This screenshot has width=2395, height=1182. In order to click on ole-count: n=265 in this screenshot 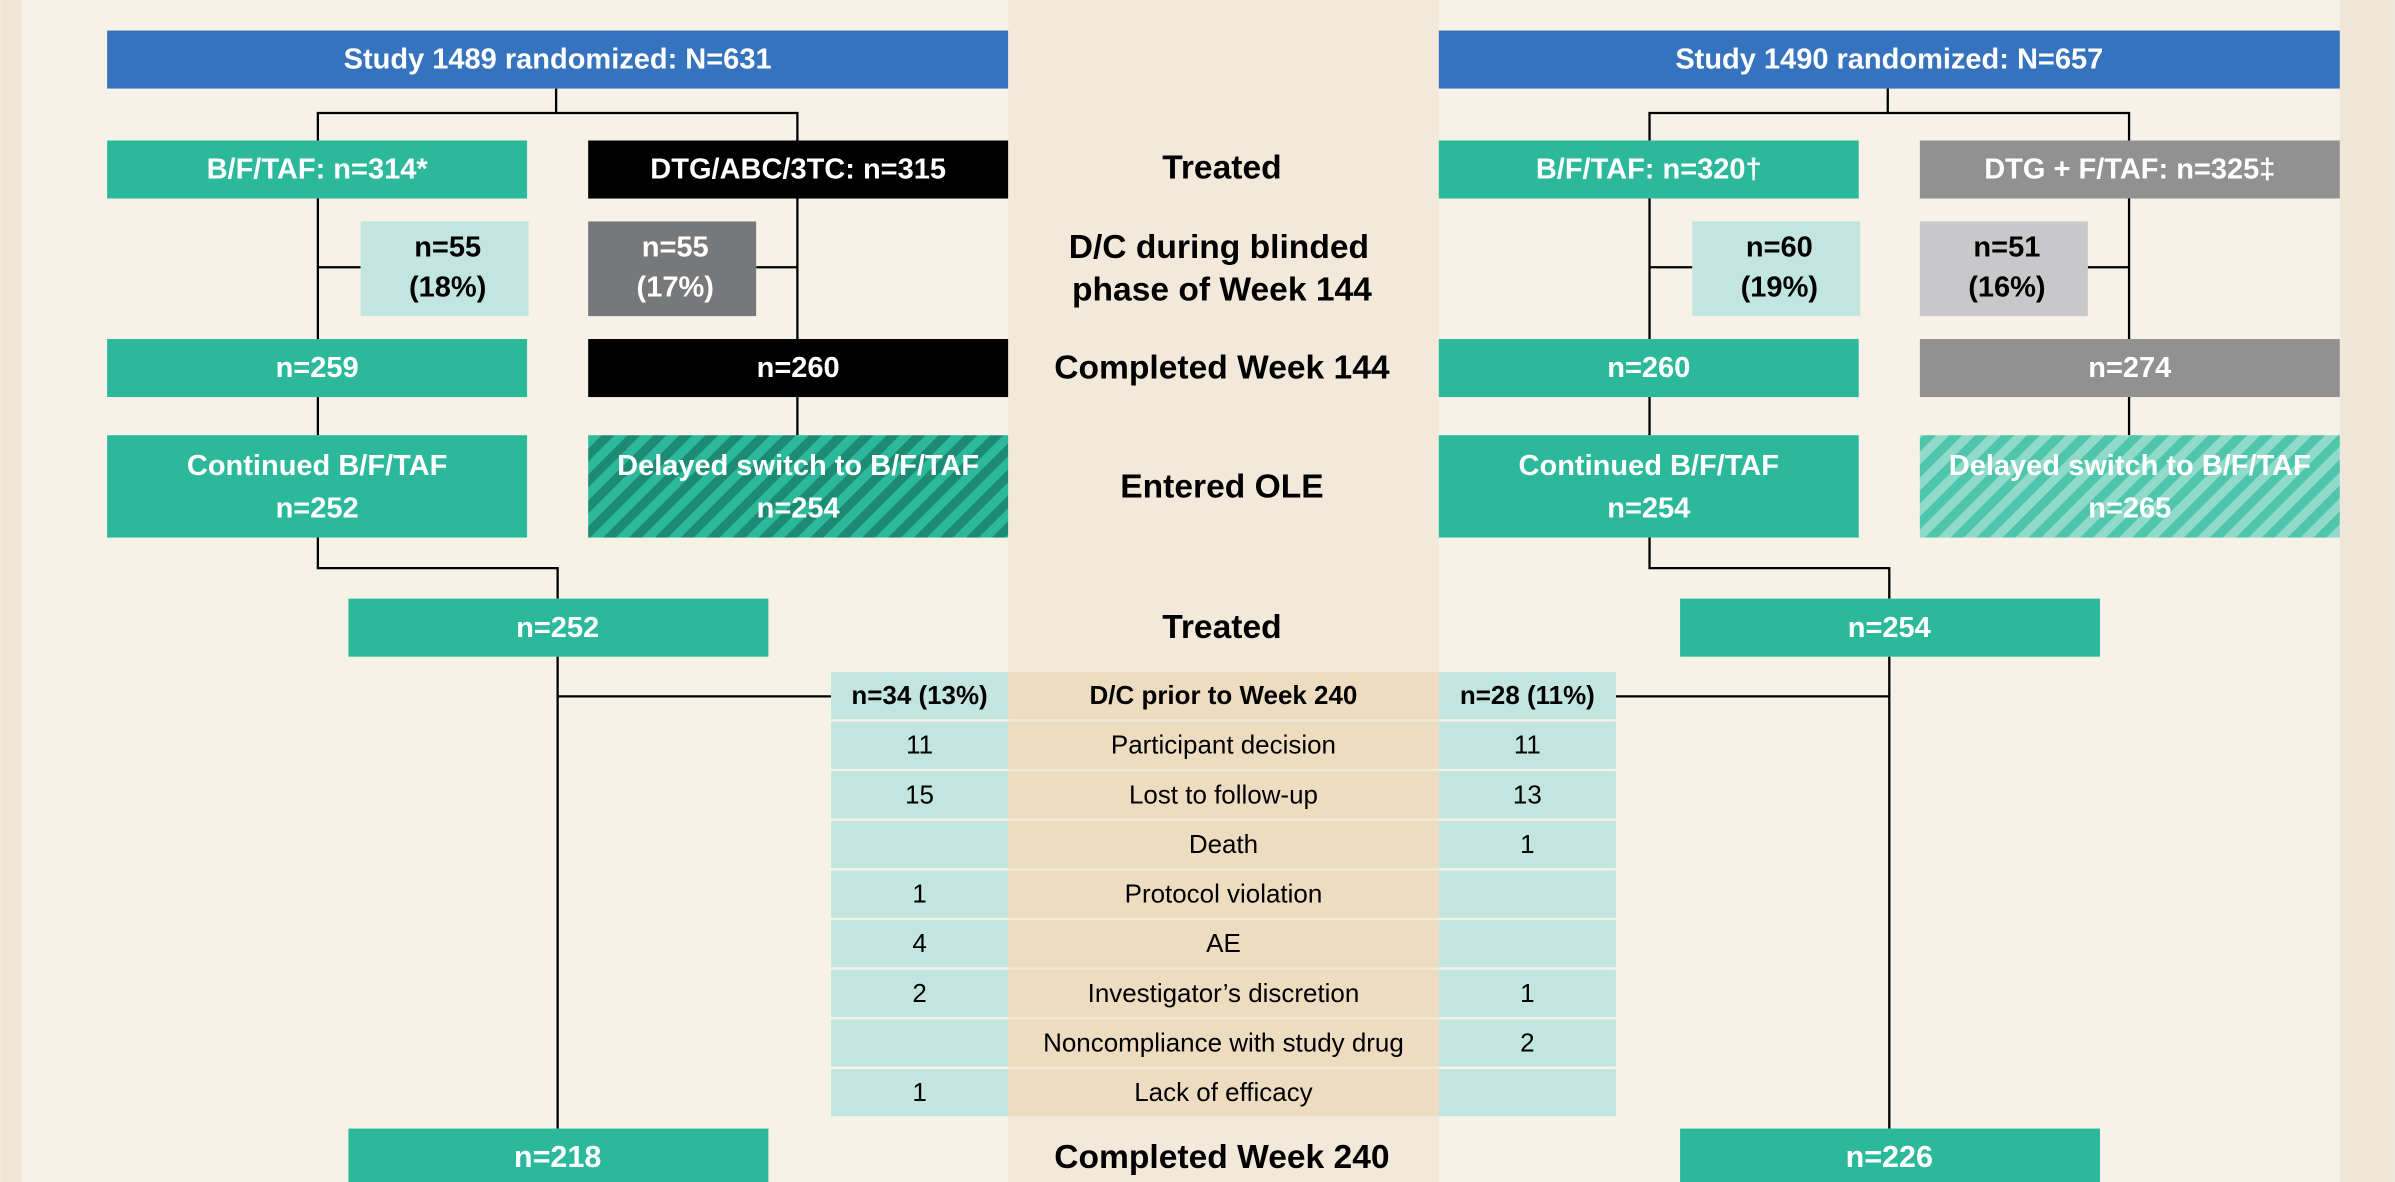, I will do `click(2129, 509)`.